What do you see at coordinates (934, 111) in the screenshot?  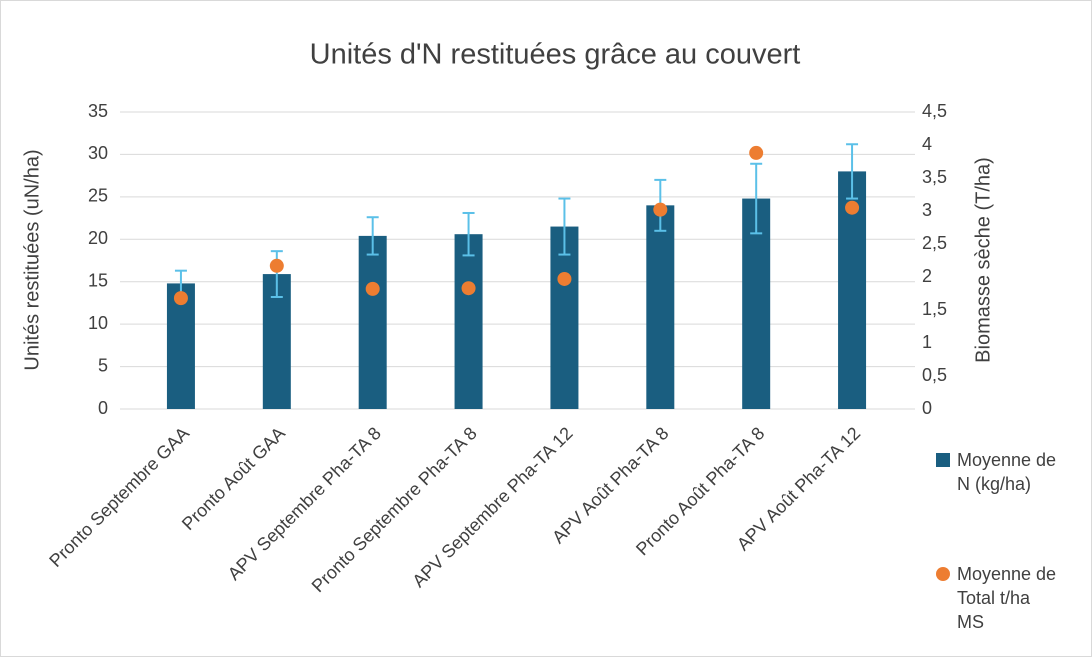 I see `y2-tick-label: 4,5` at bounding box center [934, 111].